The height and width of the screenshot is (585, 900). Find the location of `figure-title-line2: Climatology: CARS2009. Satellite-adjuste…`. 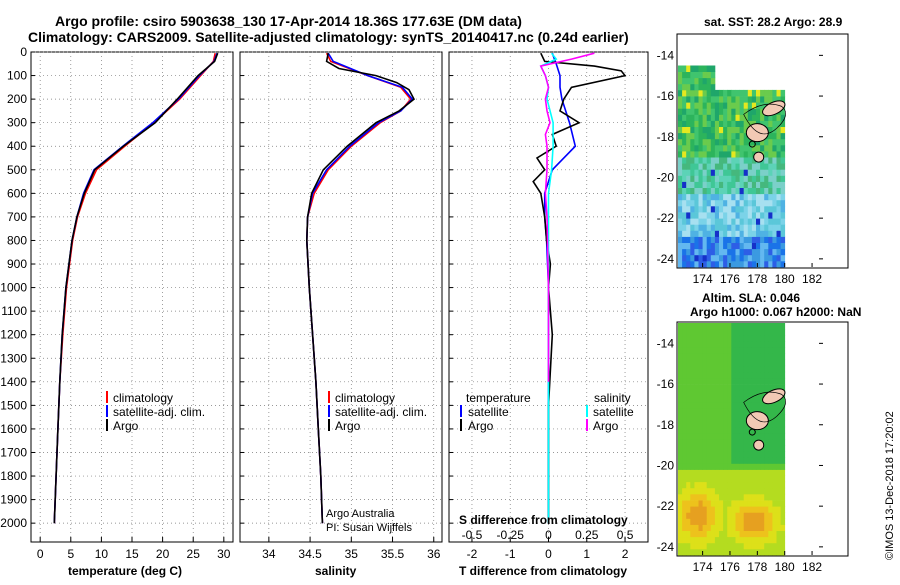

figure-title-line2: Climatology: CARS2009. Satellite-adjuste… is located at coordinates (328, 37).